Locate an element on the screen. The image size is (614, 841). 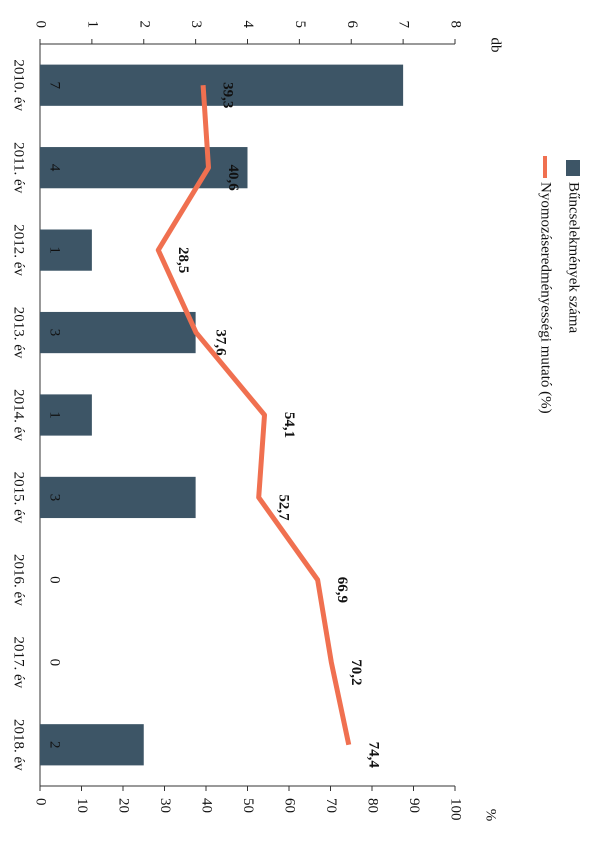
y-tick-label: 2 is located at coordinates (144, 25).